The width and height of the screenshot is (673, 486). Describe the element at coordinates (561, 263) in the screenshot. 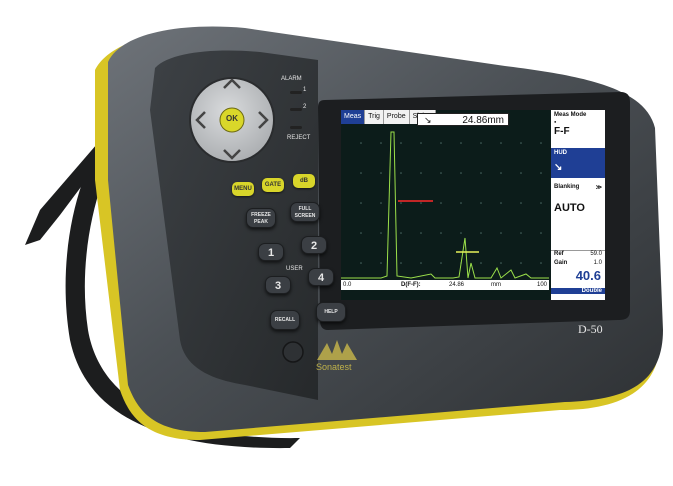

I see `gain-label: Gain` at that location.